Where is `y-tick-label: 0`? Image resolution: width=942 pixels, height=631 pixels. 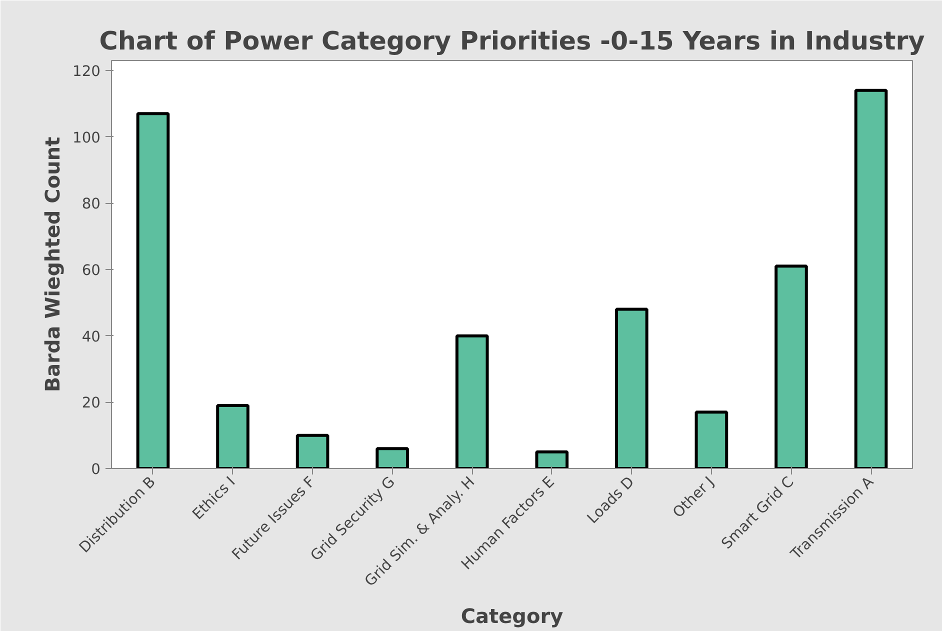 y-tick-label: 0 is located at coordinates (96, 469).